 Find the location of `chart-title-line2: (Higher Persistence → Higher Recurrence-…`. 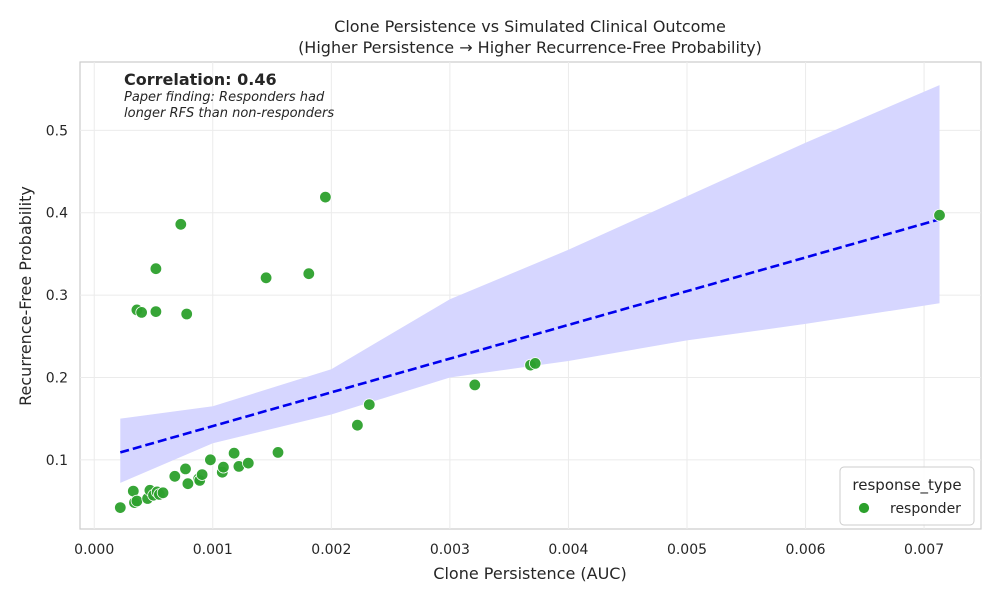

chart-title-line2: (Higher Persistence → Higher Recurrence-… is located at coordinates (530, 47).